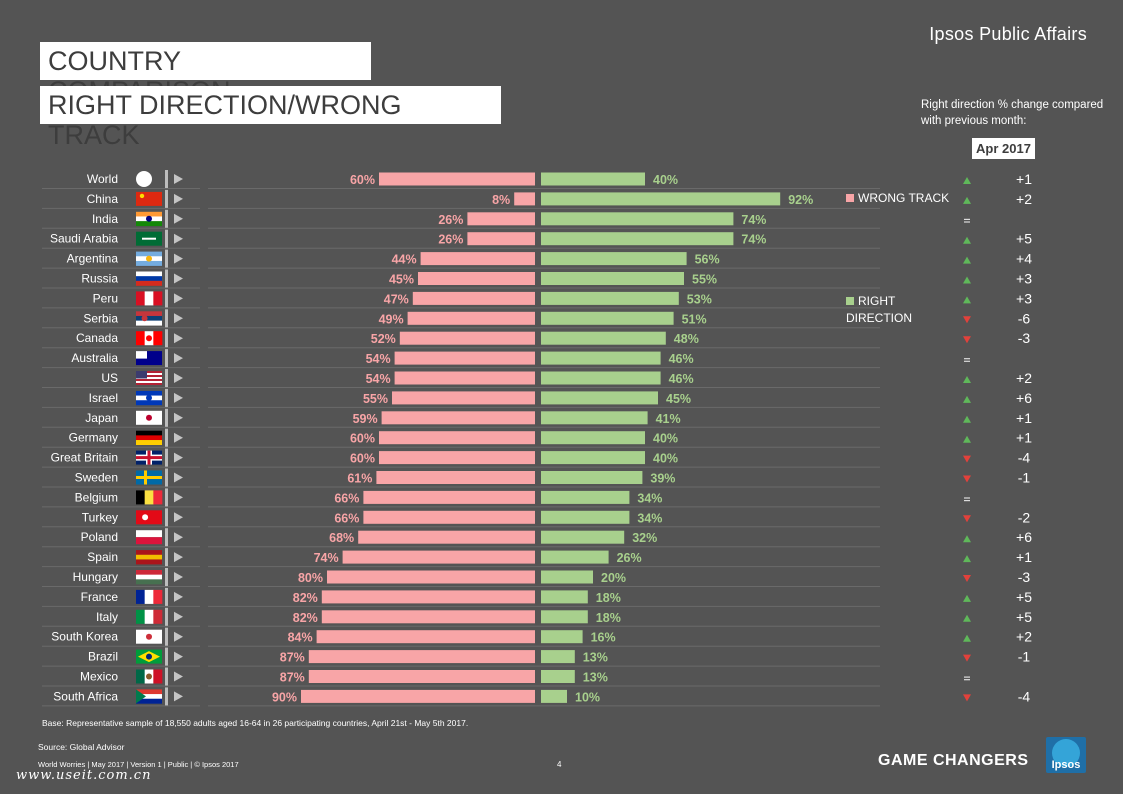  What do you see at coordinates (305, 618) in the screenshot?
I see `wrong-track-label: 82%` at bounding box center [305, 618].